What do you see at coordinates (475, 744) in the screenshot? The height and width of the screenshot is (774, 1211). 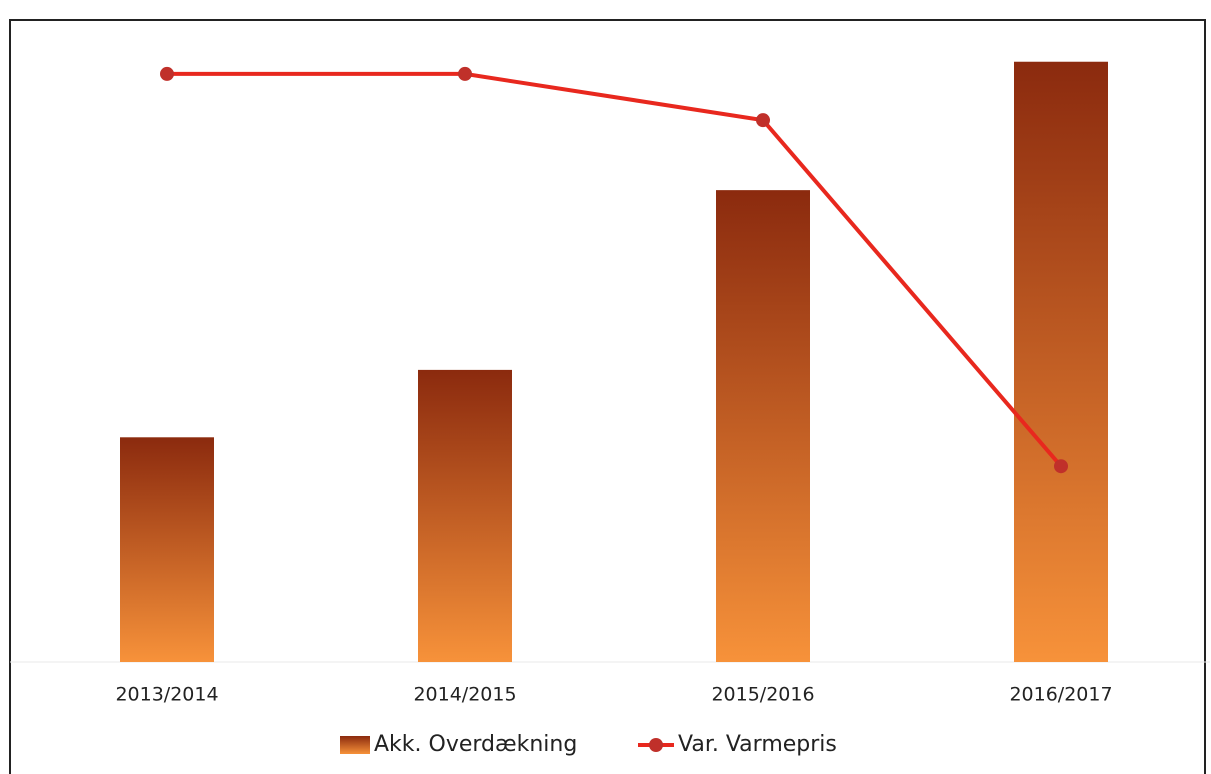 I see `legend-label: Akk. Overdækning` at bounding box center [475, 744].